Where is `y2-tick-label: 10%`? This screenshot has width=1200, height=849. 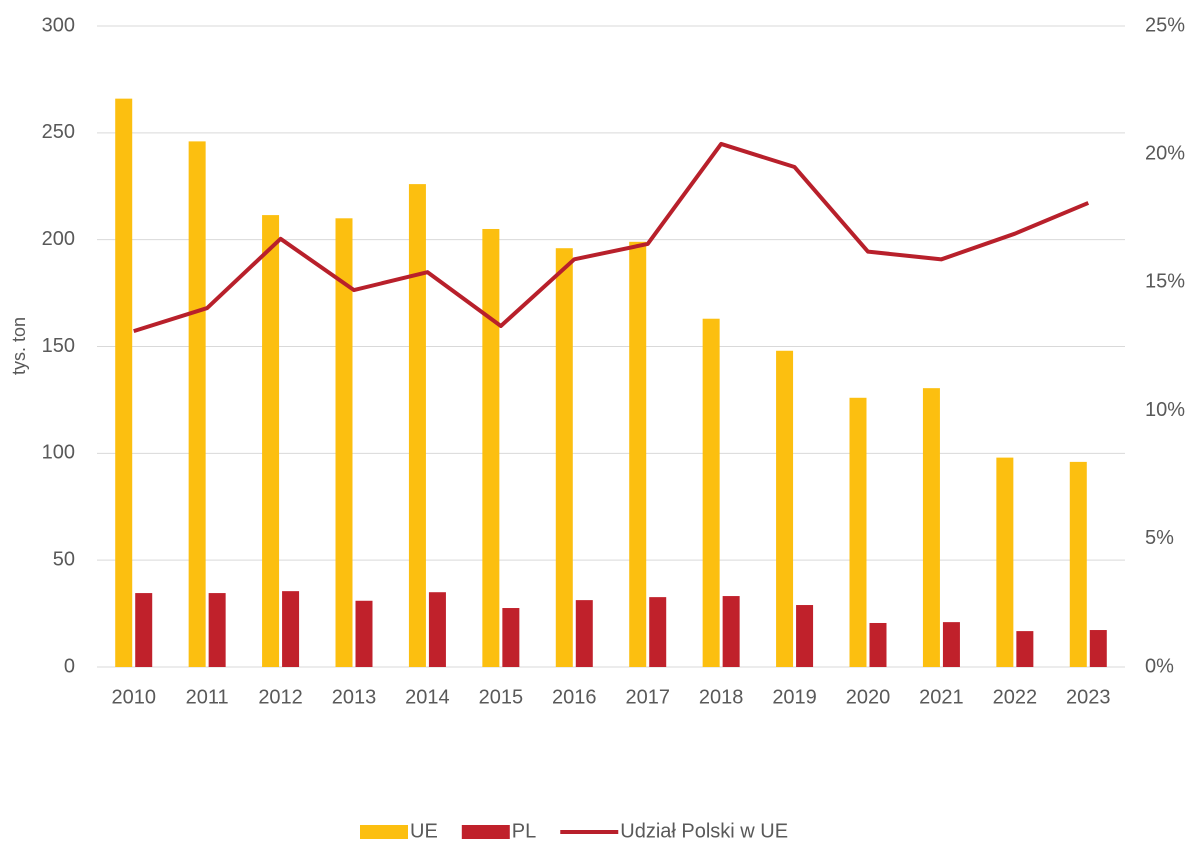 y2-tick-label: 10% is located at coordinates (1165, 410).